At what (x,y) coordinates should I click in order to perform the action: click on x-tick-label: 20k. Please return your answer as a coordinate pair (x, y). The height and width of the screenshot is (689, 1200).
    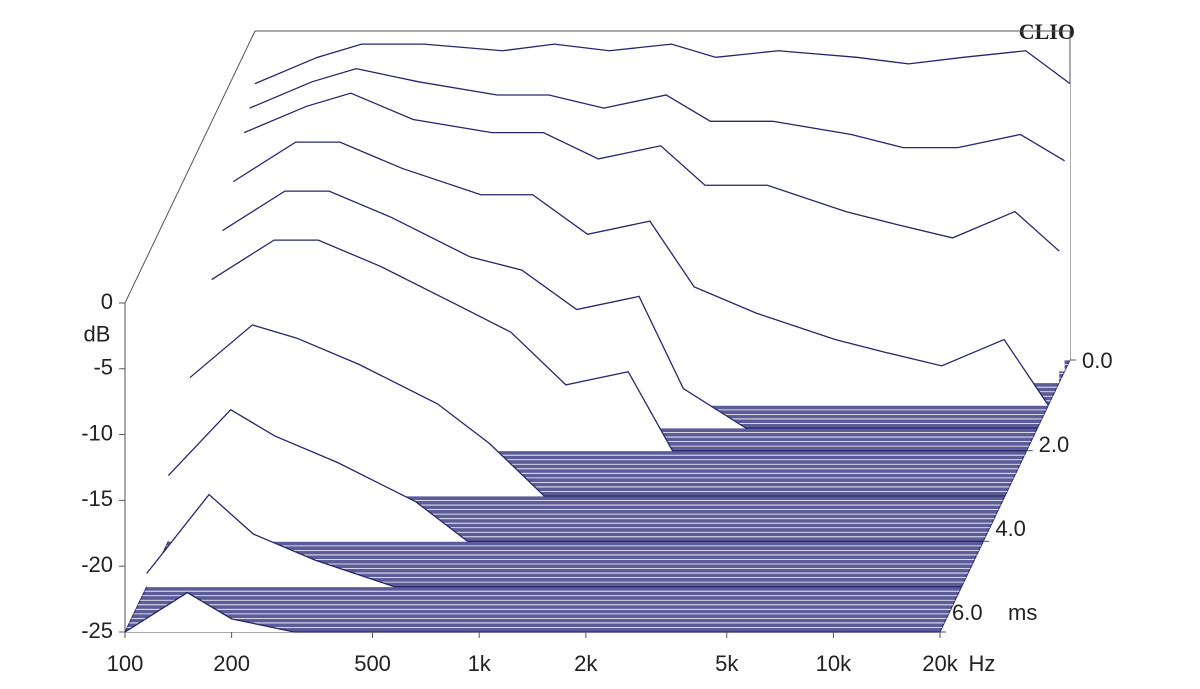
    Looking at the image, I should click on (940, 663).